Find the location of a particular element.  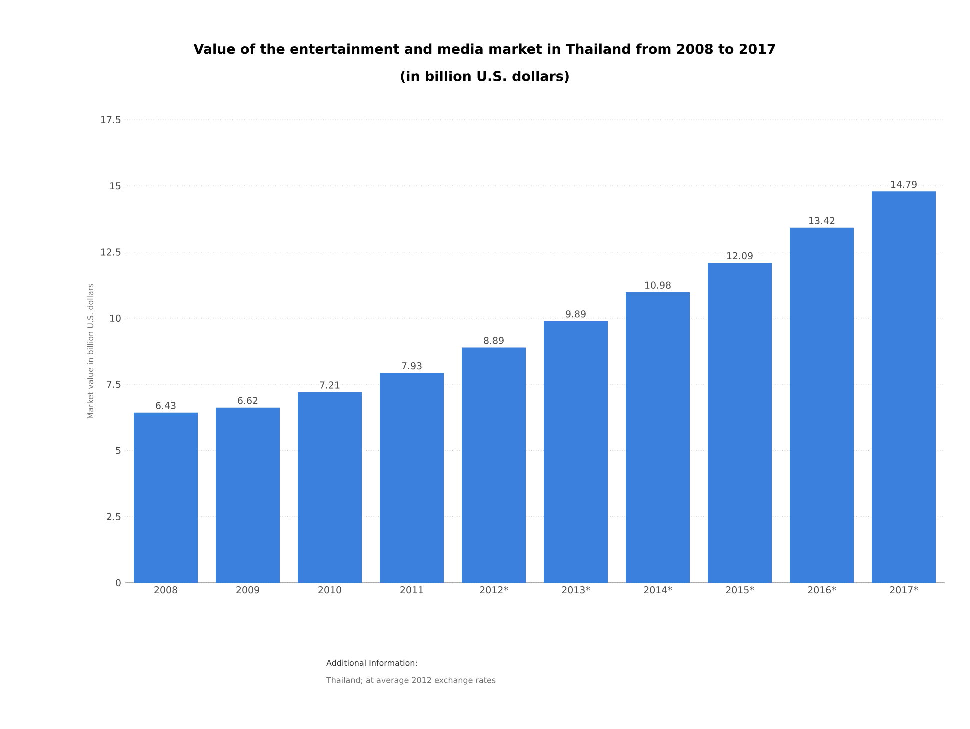

x-tick-label: 2014* is located at coordinates (658, 590).